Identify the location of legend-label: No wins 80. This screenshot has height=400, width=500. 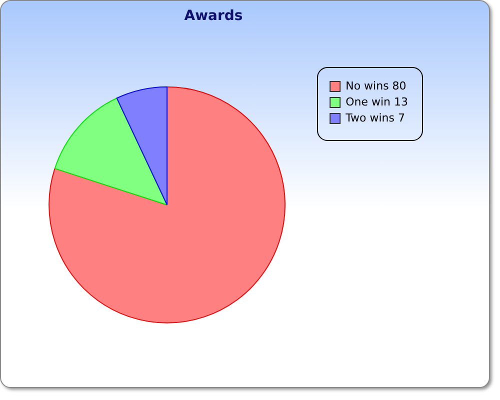
(376, 85).